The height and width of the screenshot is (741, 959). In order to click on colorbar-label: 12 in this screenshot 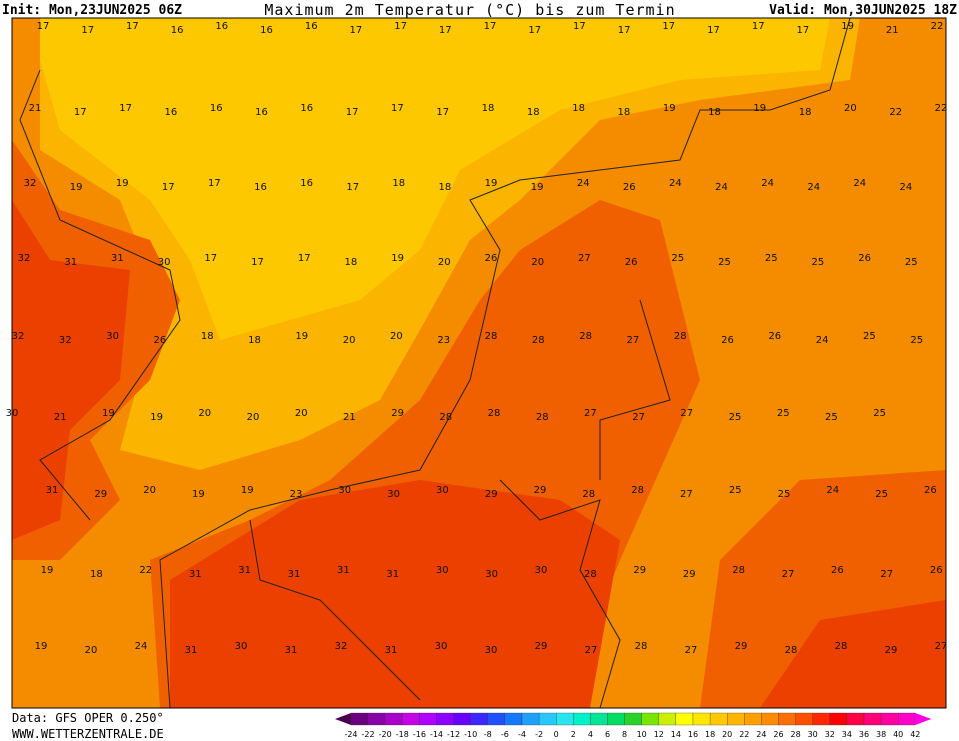, I will do `click(659, 734)`.